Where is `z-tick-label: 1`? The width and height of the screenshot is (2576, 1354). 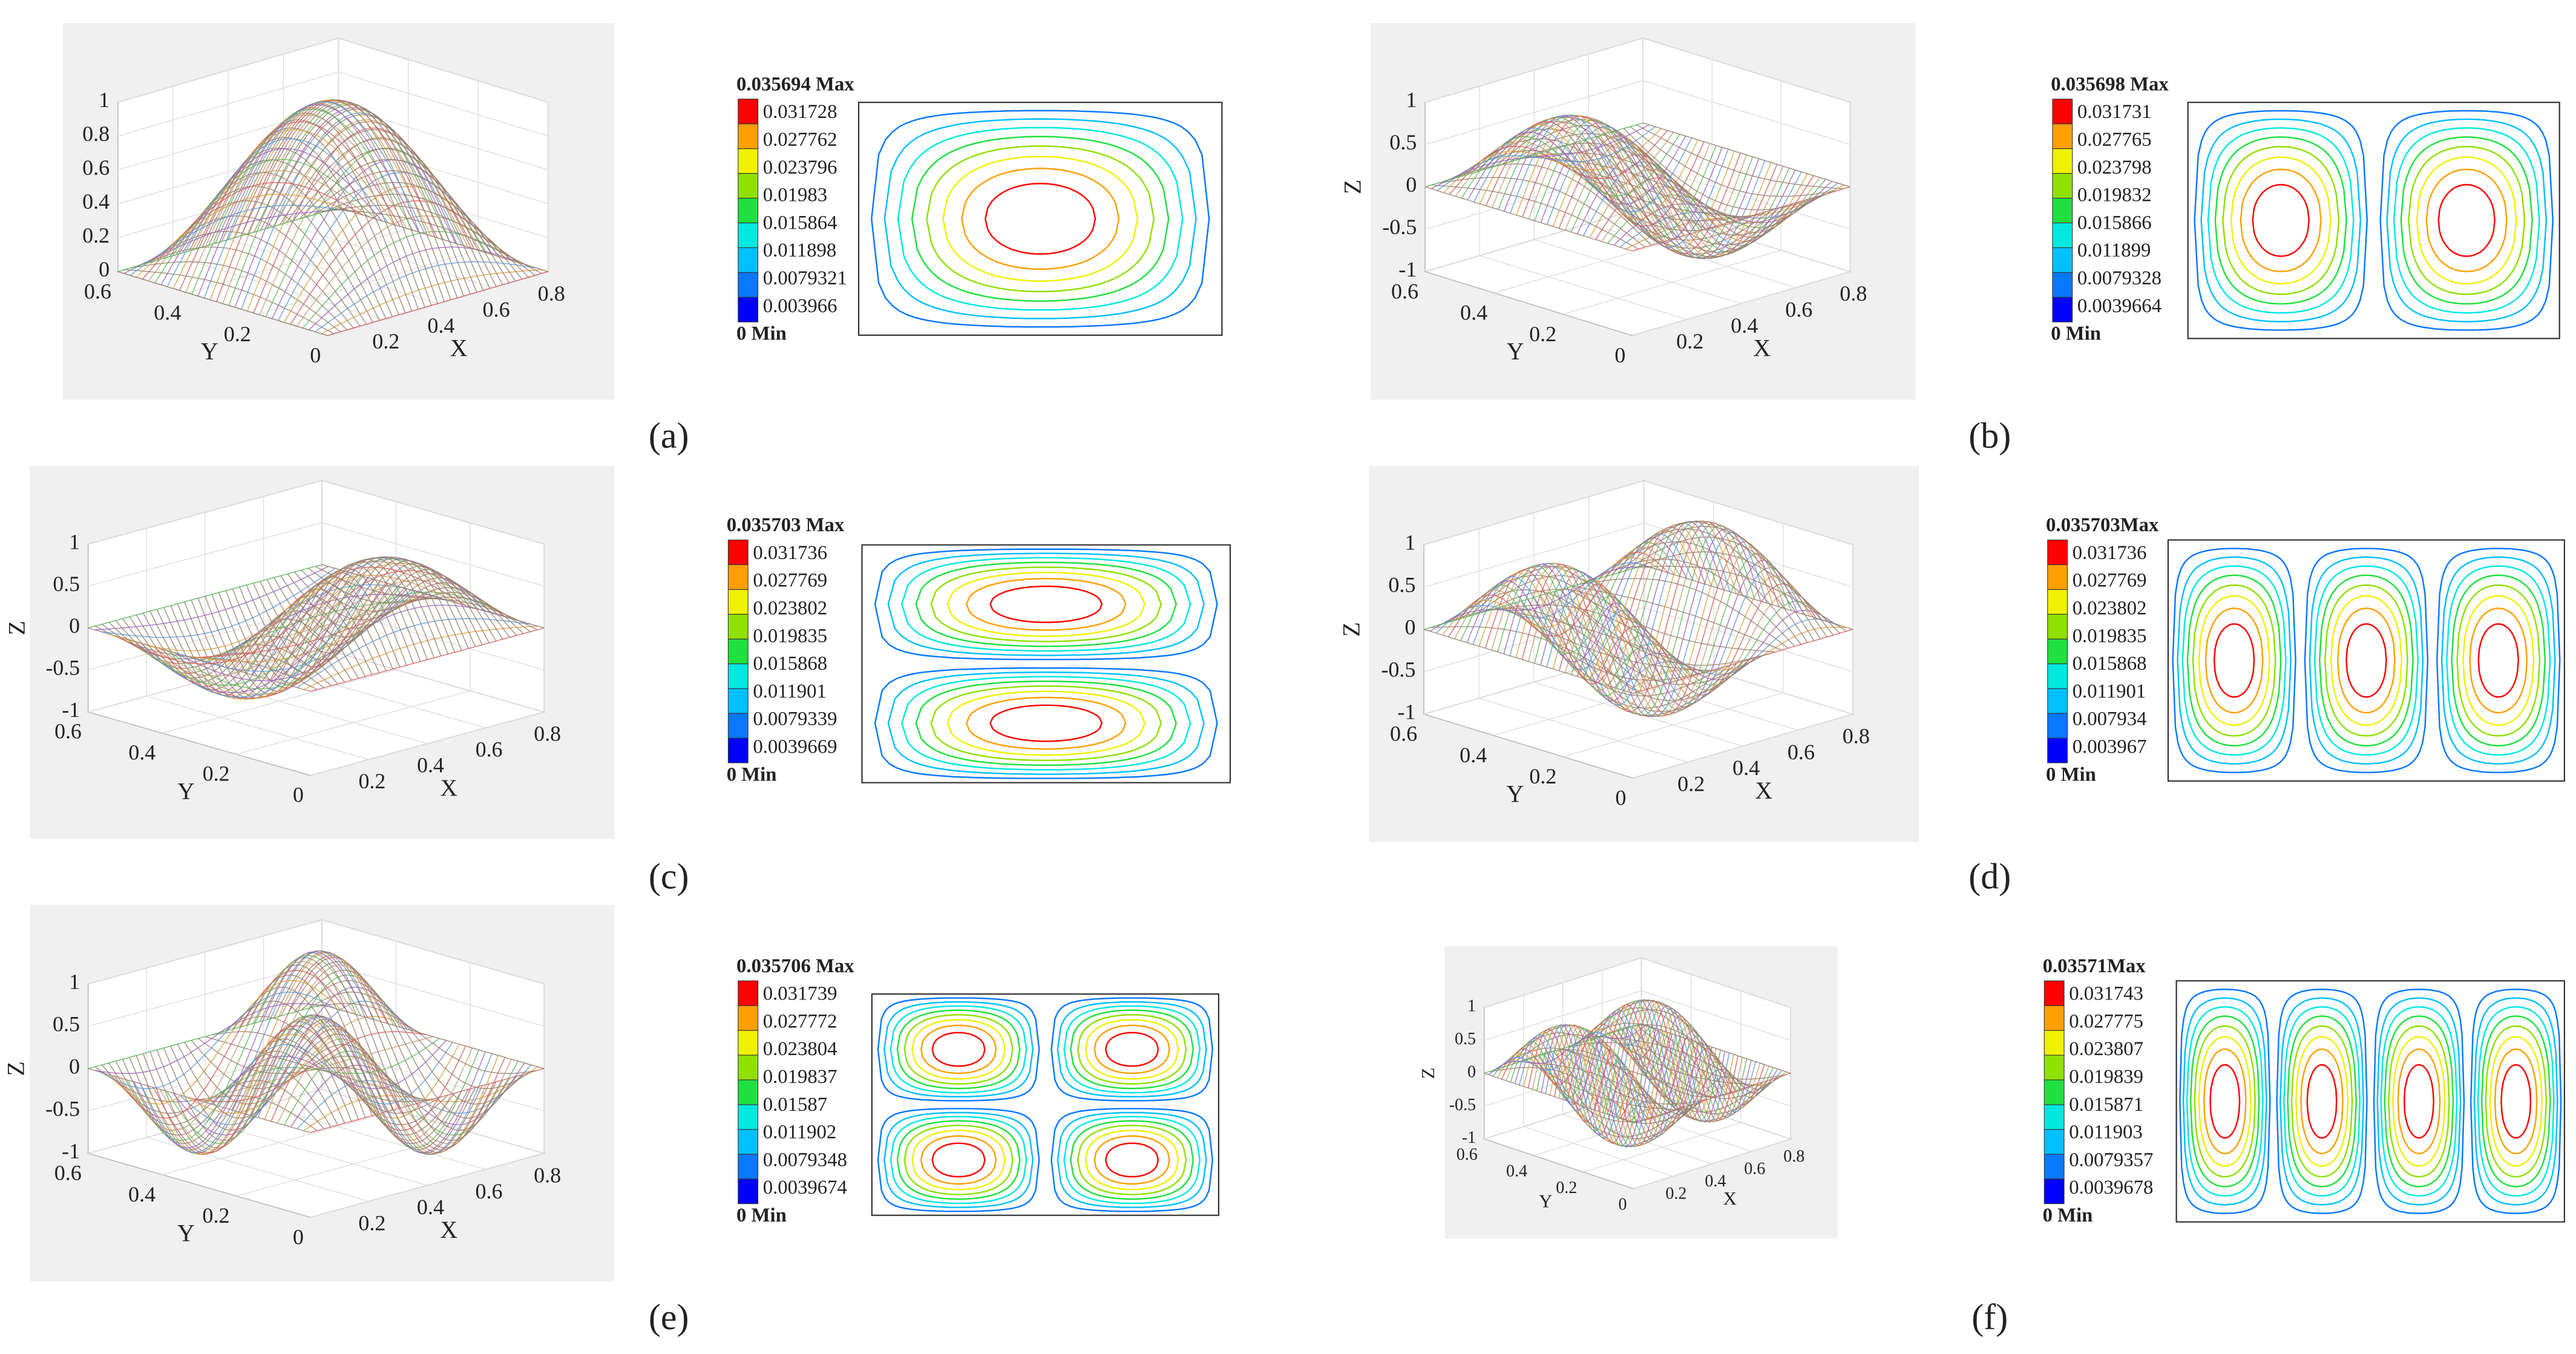
z-tick-label: 1 is located at coordinates (74, 982).